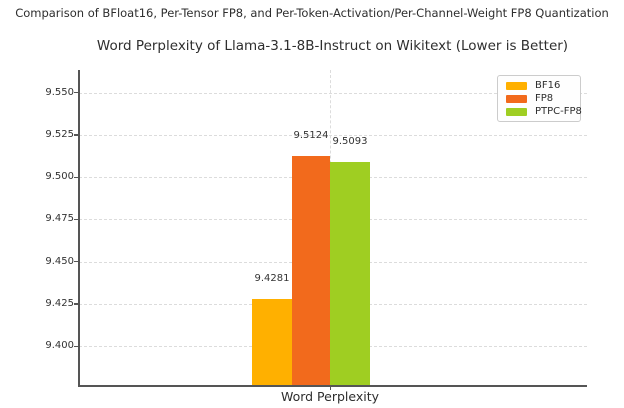 This screenshot has height=408, width=624. I want to click on legend-box: BF16 FP8 PTPC-FP8, so click(539, 98).